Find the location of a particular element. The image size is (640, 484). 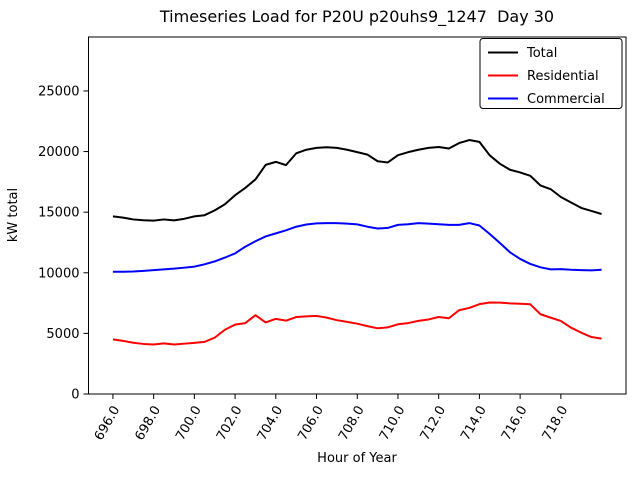

series-line-commercial is located at coordinates (357, 247).